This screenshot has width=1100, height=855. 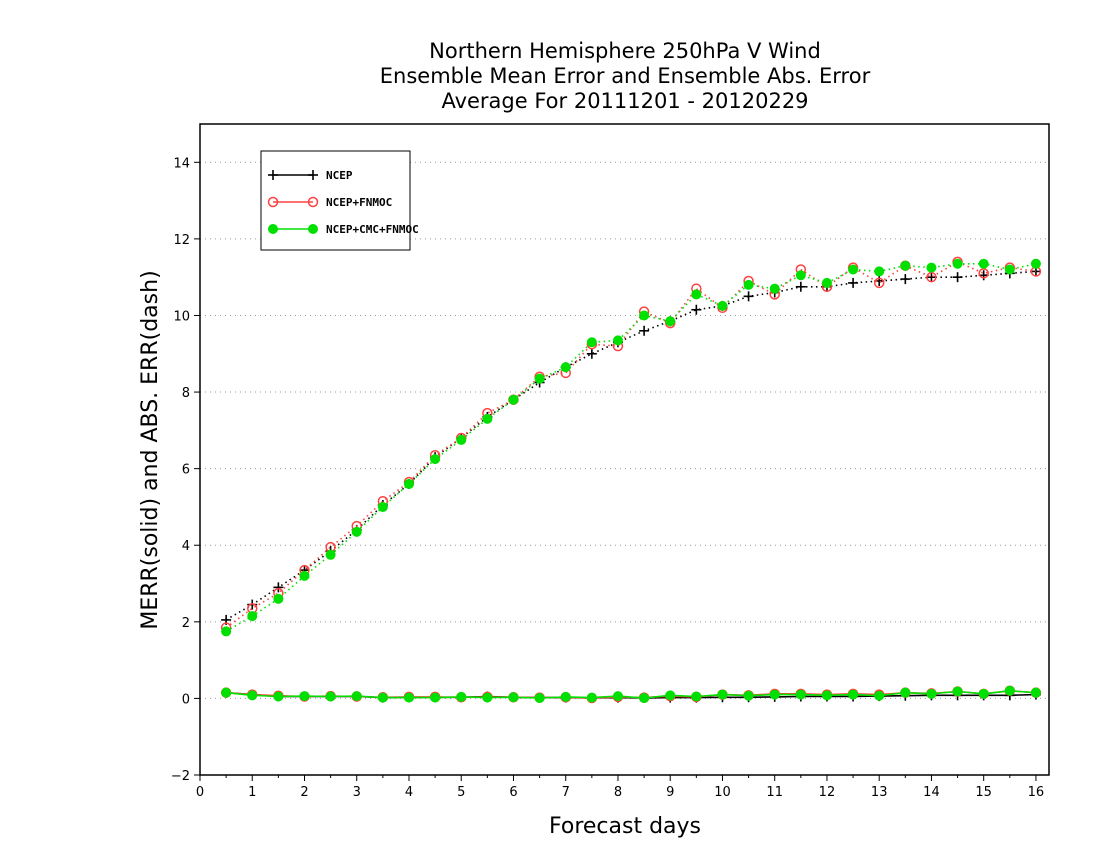 What do you see at coordinates (1036, 792) in the screenshot?
I see `x-tick-label: 16` at bounding box center [1036, 792].